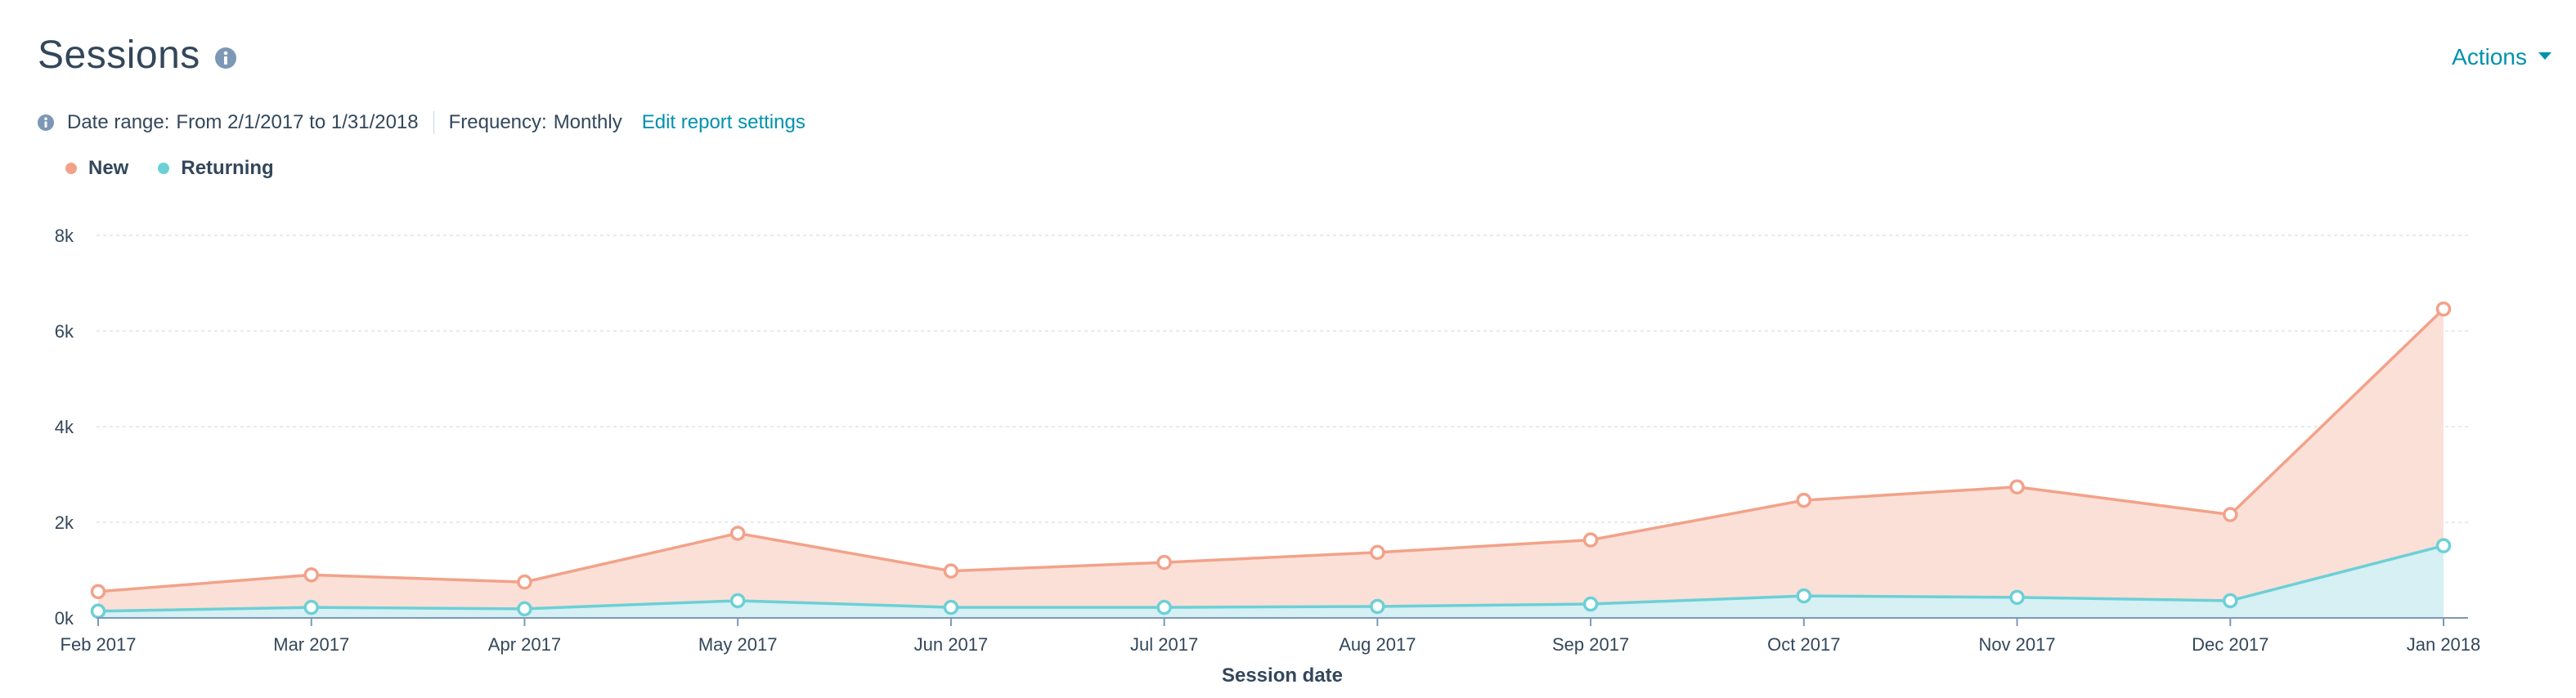 The height and width of the screenshot is (698, 2576). I want to click on x-tick-label: Jul 2017, so click(1164, 644).